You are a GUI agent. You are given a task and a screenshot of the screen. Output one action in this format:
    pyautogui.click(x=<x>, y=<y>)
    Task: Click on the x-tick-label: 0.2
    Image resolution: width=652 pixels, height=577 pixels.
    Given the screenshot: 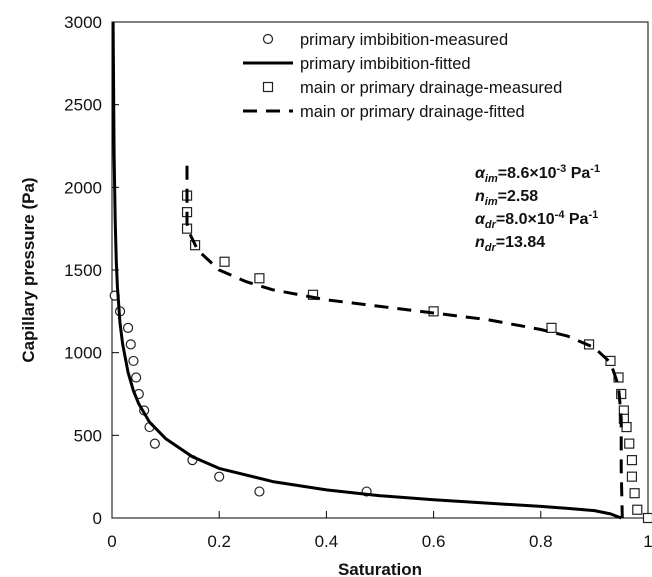 What is the action you would take?
    pyautogui.click(x=219, y=541)
    